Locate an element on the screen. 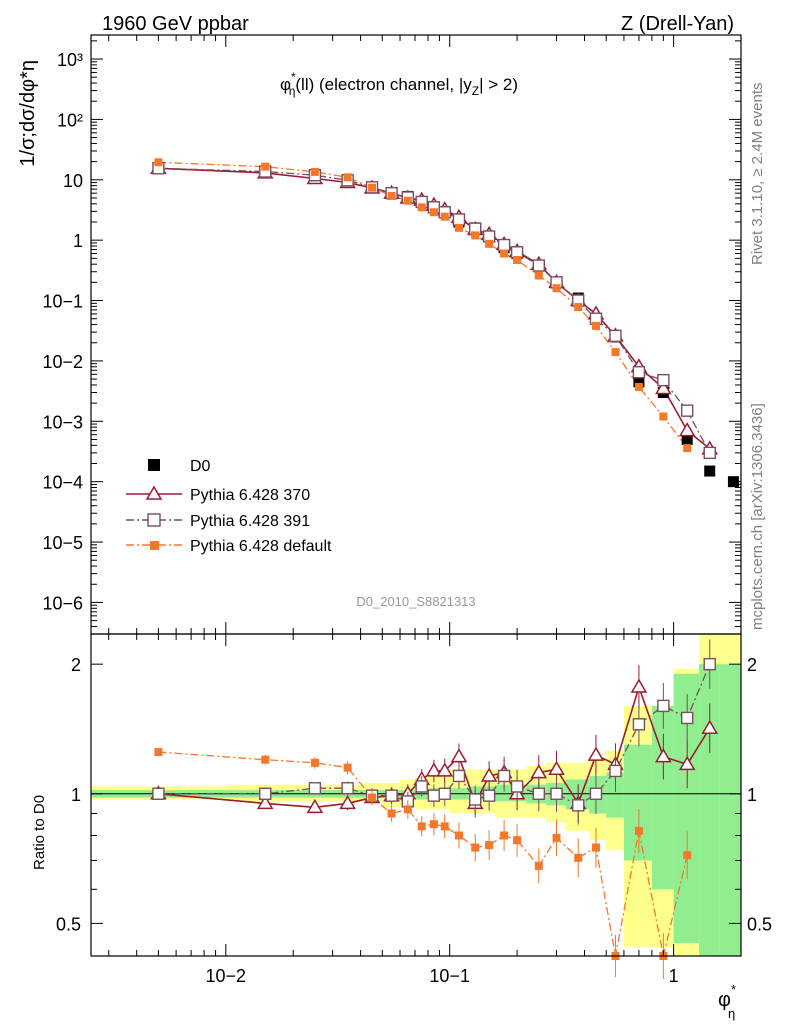  legend-marker-default is located at coordinates (154, 545).